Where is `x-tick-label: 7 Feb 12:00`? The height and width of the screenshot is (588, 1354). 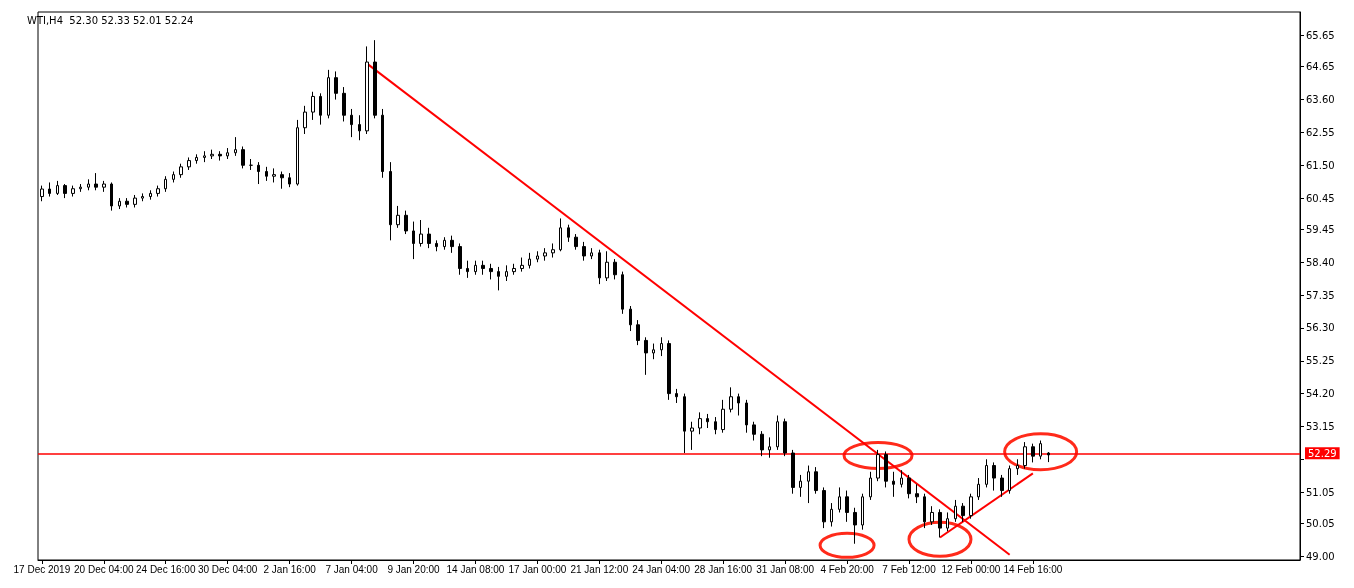
x-tick-label: 7 Feb 12:00 is located at coordinates (909, 569).